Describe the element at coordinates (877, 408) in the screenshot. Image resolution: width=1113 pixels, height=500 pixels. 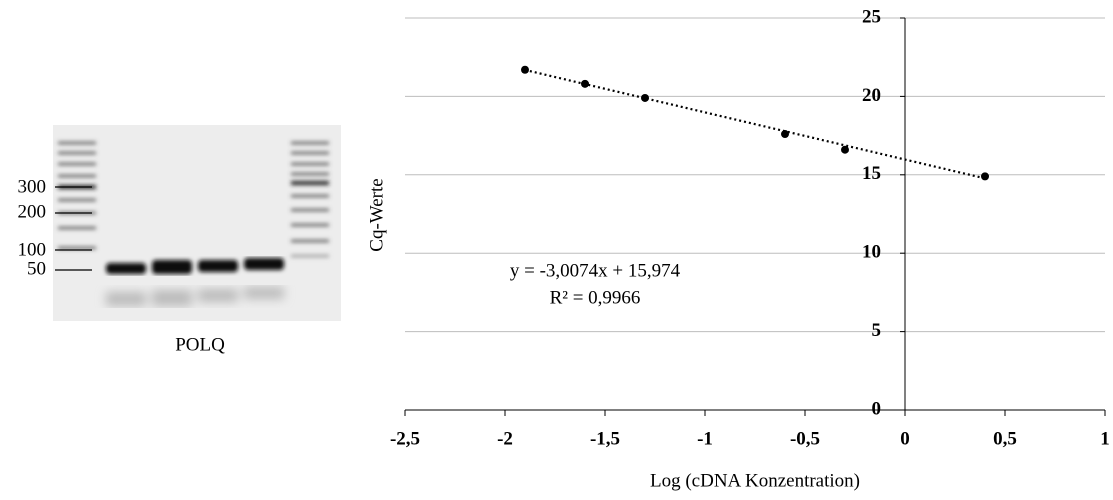
I see `y-tick-label: 0` at that location.